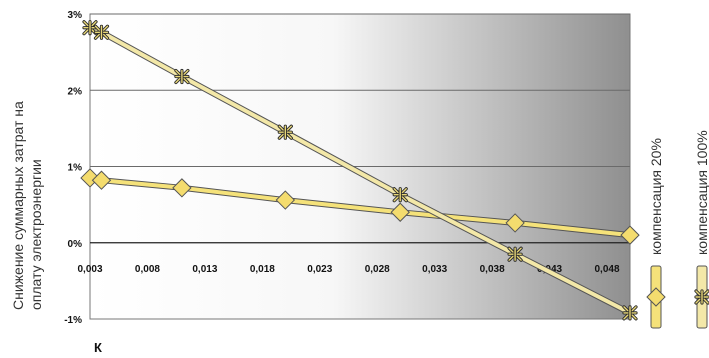 The image size is (709, 358). Describe the element at coordinates (75, 15) in the screenshot. I see `y-tick-label: 3%` at that location.